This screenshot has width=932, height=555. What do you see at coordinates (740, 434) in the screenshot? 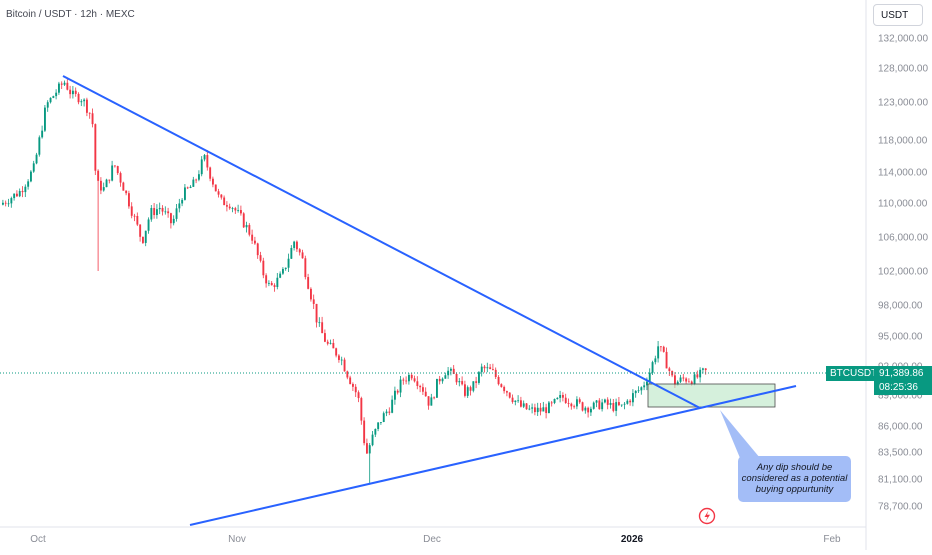
I see `callout-pointer` at bounding box center [740, 434].